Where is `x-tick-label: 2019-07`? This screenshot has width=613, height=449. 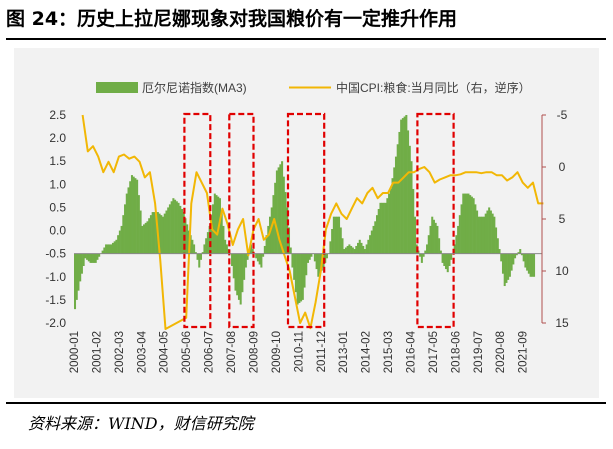
x-tick-label: 2019-07 is located at coordinates (479, 352).